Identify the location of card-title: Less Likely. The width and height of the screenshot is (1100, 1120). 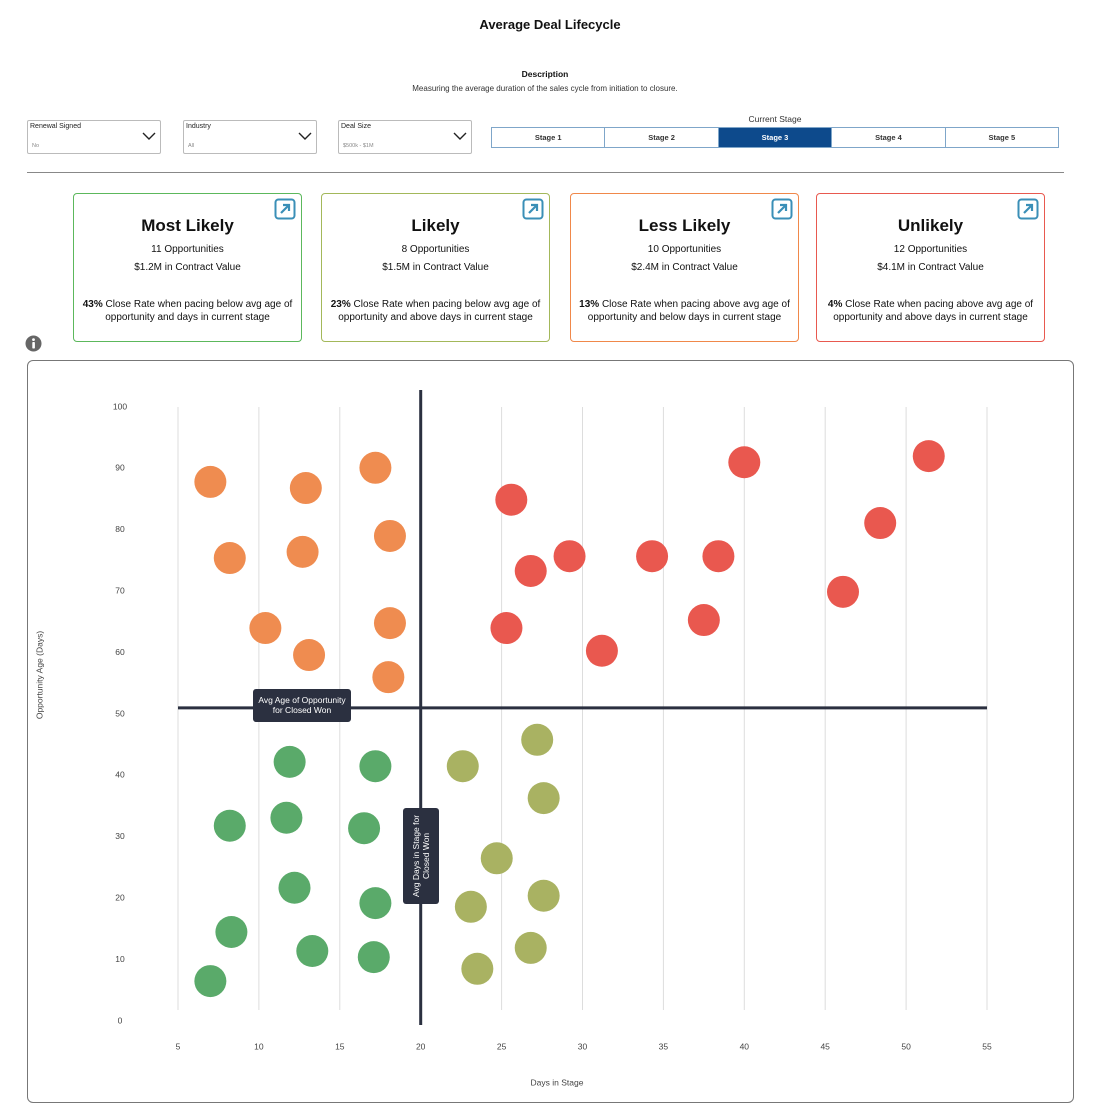
(684, 225).